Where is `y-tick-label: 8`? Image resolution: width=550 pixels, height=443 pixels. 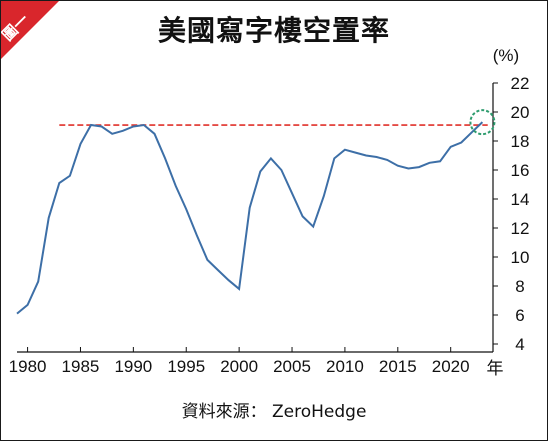
y-tick-label: 8 is located at coordinates (519, 286).